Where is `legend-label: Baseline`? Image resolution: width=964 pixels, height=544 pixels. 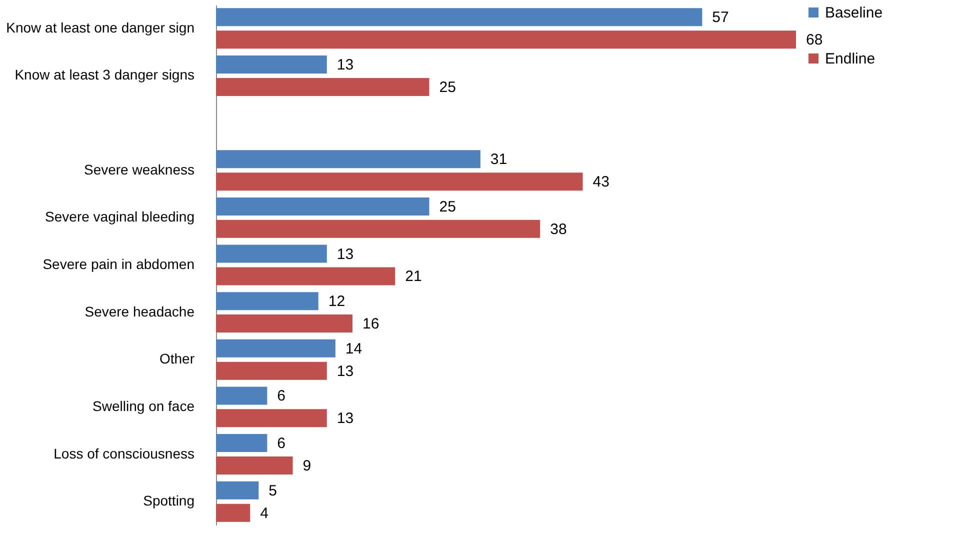
legend-label: Baseline is located at coordinates (854, 13).